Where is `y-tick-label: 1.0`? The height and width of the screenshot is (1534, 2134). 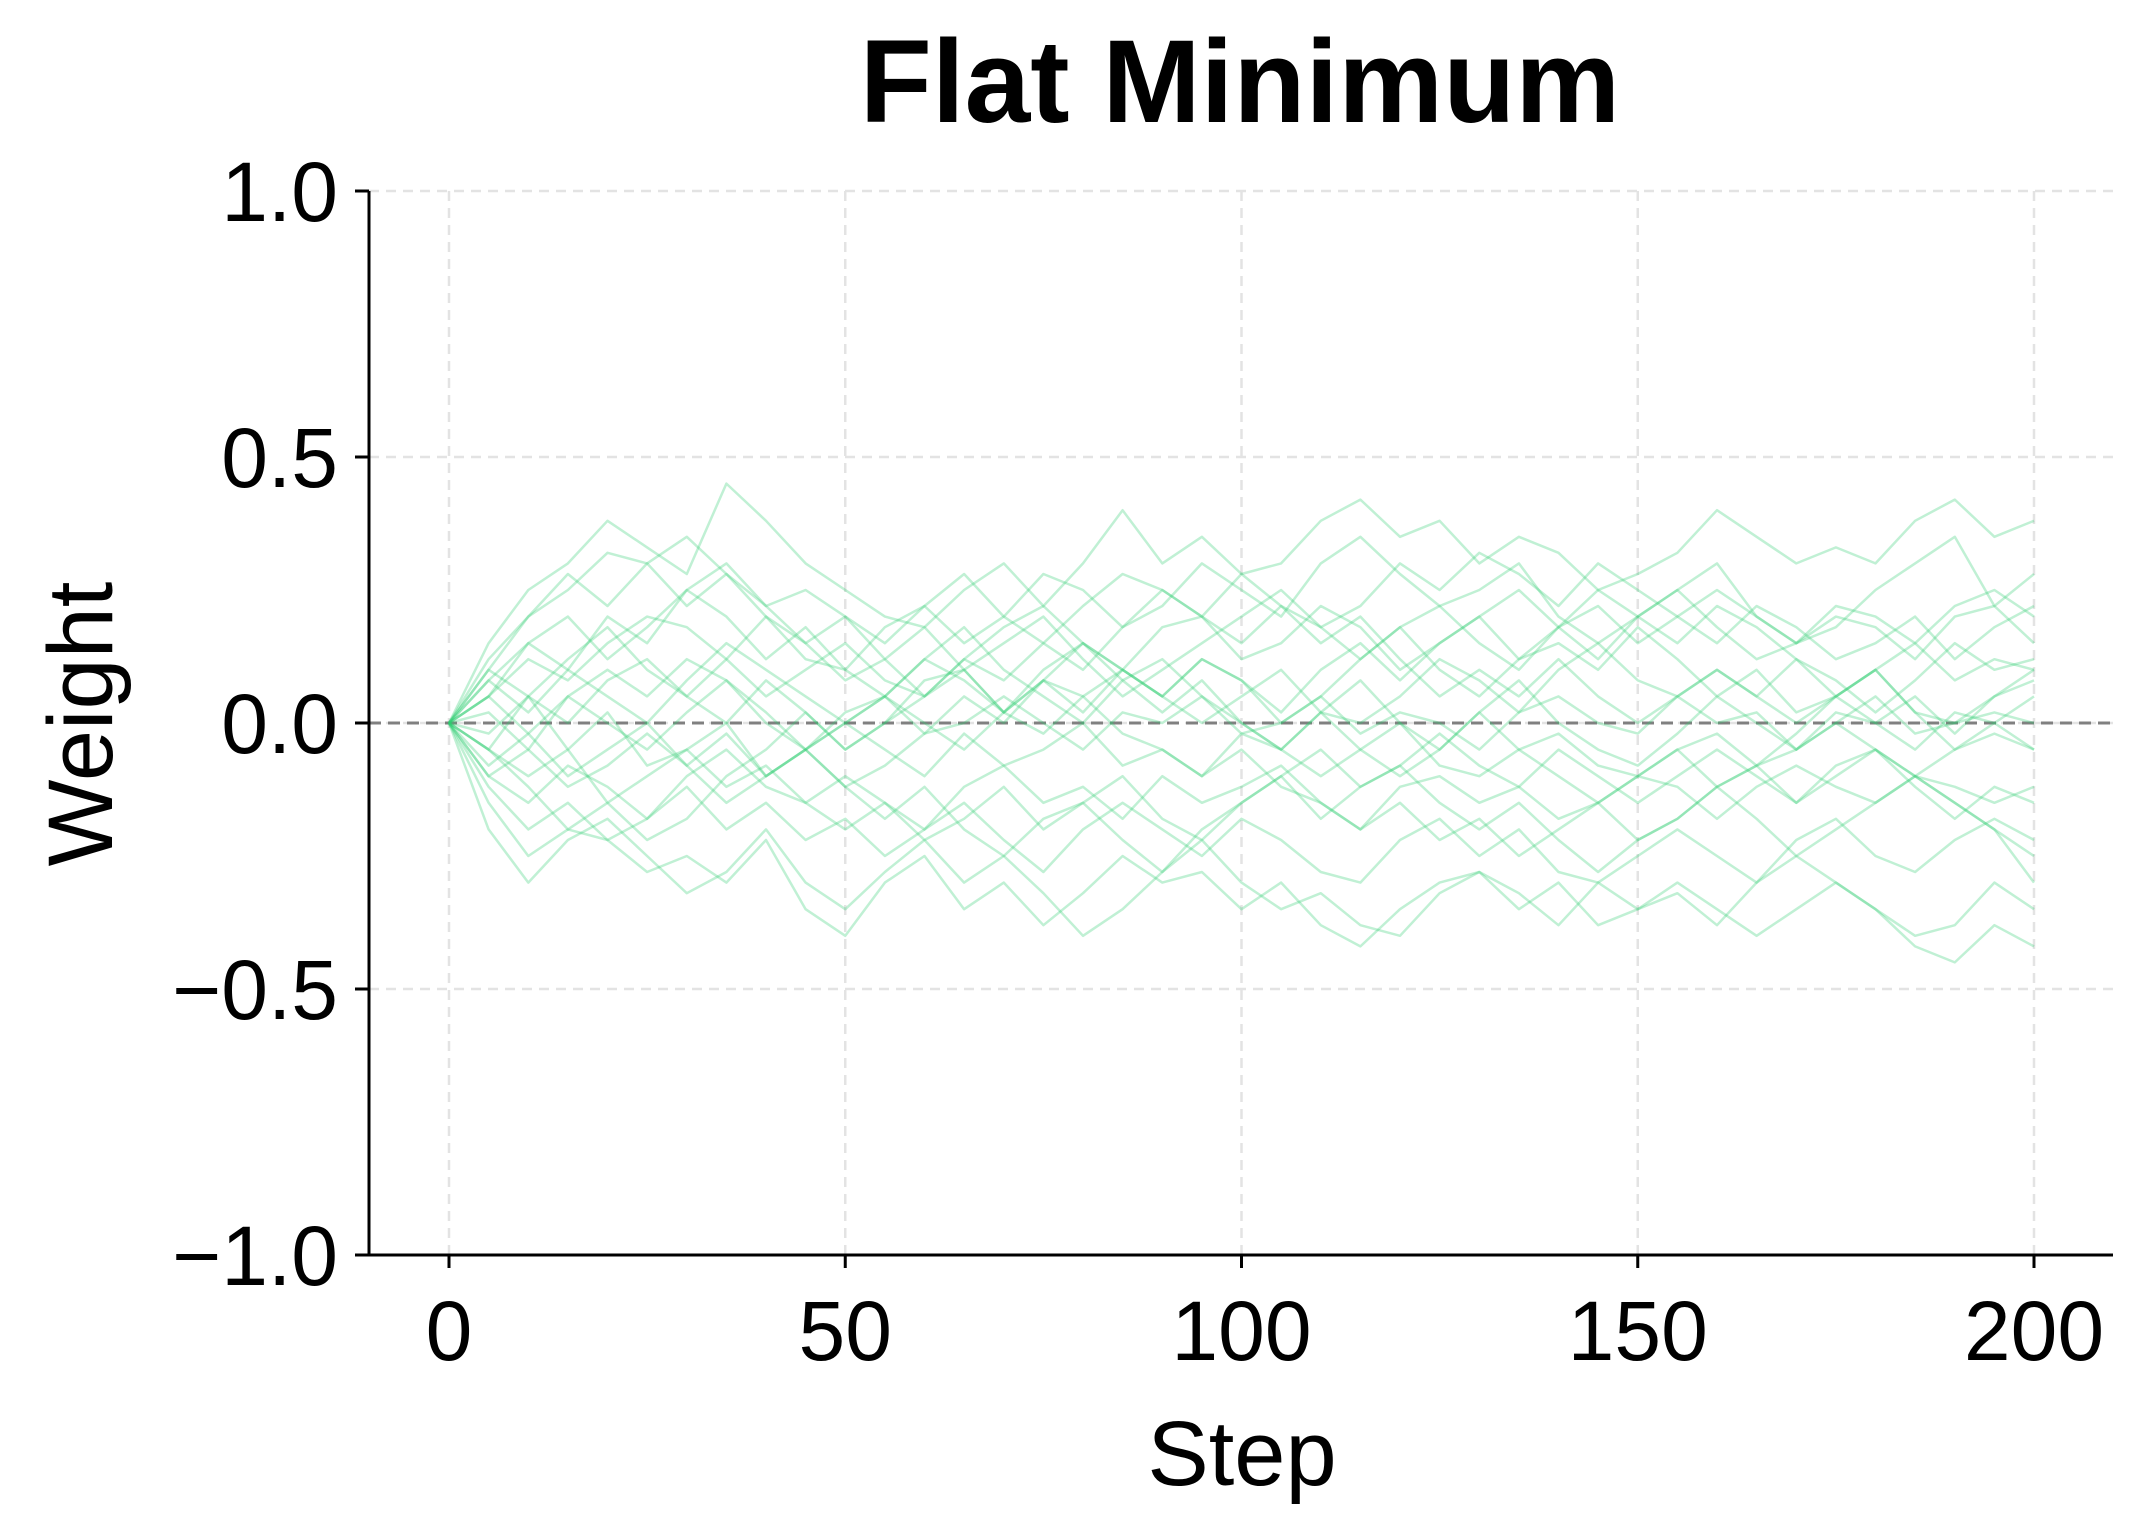 y-tick-label: 1.0 is located at coordinates (279, 192).